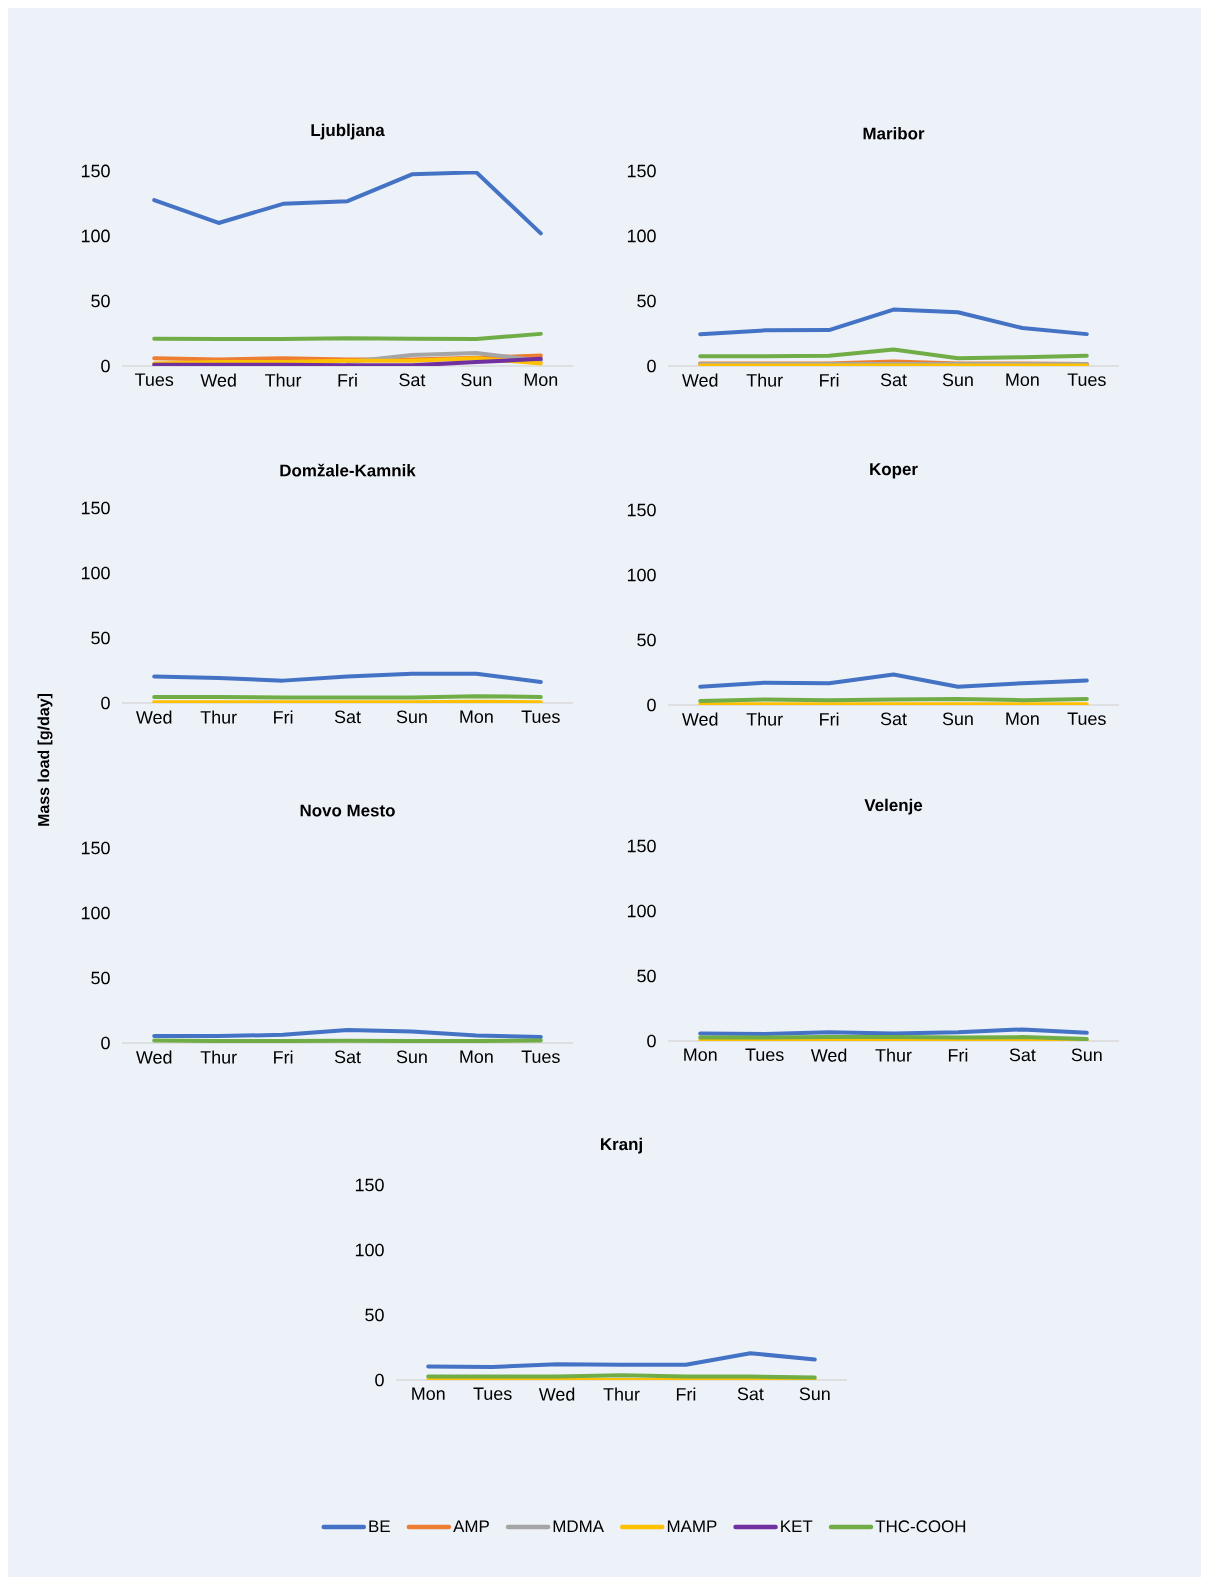 This screenshot has width=1209, height=1585. I want to click on legend-label: KET, so click(797, 1526).